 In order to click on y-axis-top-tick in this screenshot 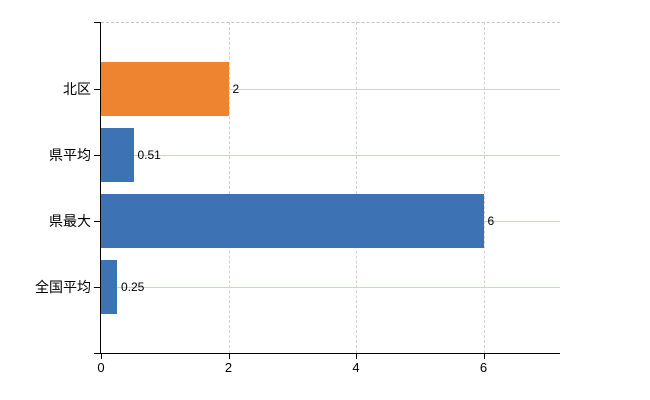, I will do `click(97, 22)`.